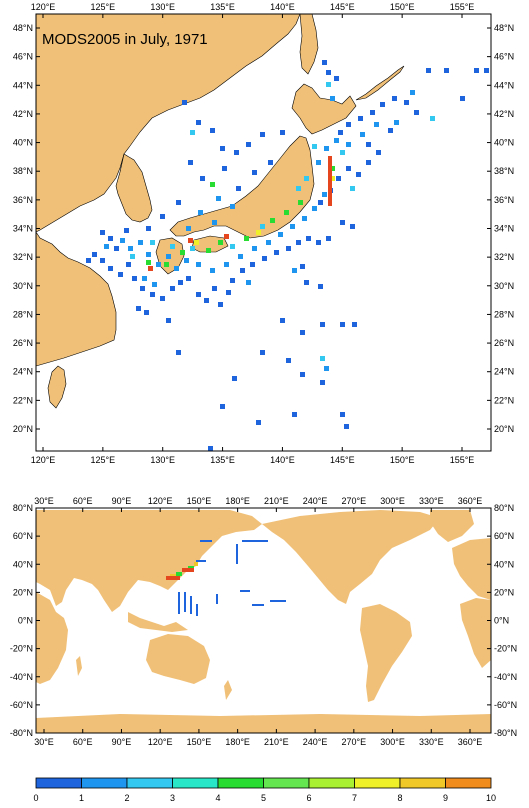 The height and width of the screenshot is (808, 529). Describe the element at coordinates (226, 578) in the screenshot. I see `bottom-map-observations` at that location.